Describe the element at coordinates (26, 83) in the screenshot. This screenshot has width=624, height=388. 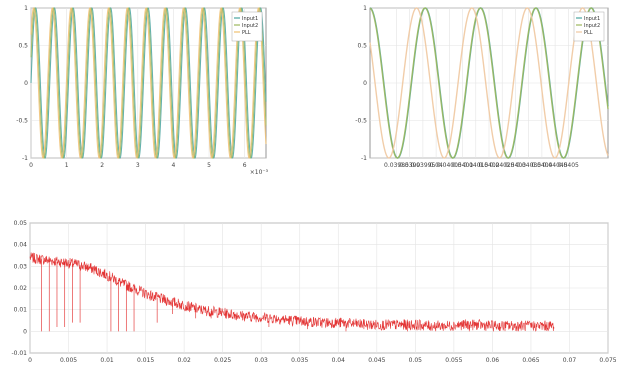
I see `top-left-ytick-label: 0` at that location.